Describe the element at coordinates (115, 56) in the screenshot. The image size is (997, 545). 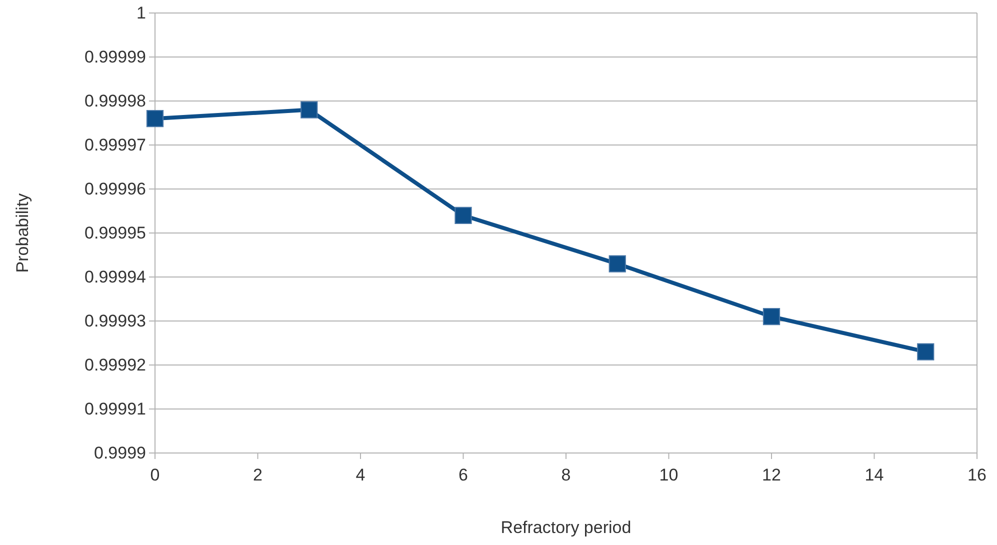
I see `y-tick-label: 0.99999` at that location.